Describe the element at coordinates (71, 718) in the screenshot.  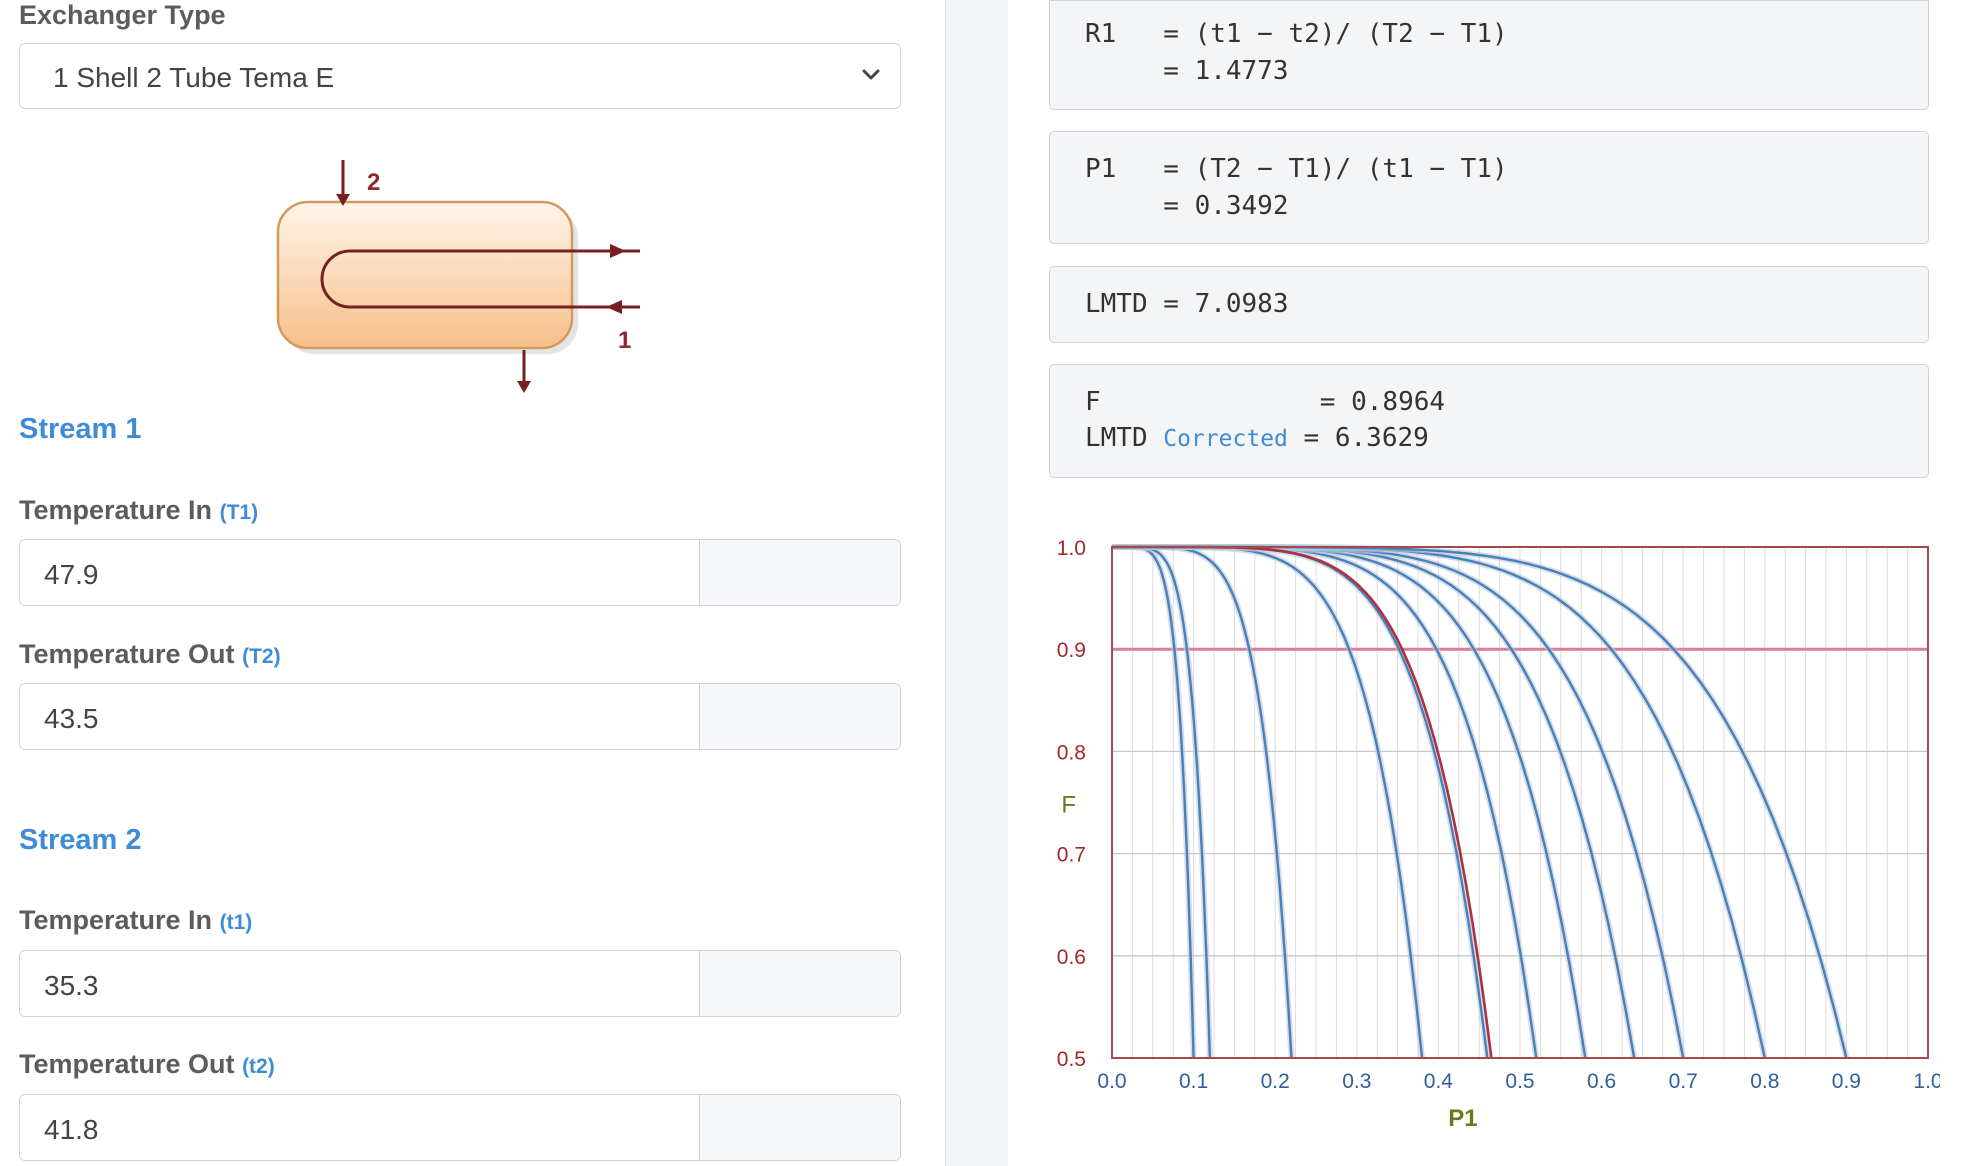
I see `stream1-temp-out-value: 43.5` at that location.